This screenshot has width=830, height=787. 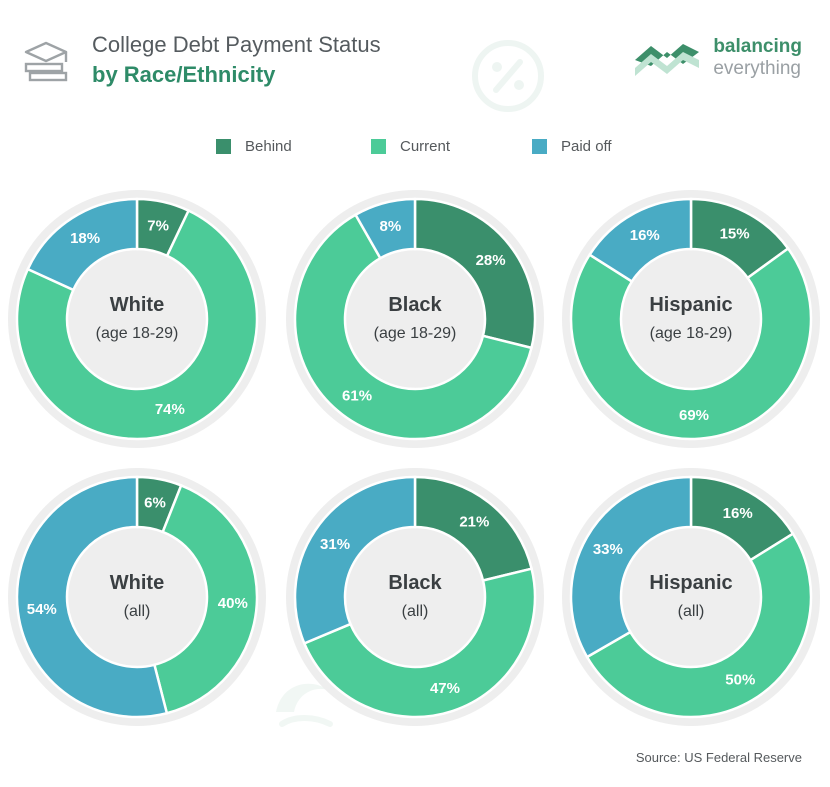 I want to click on brand-name-line-1: balancing, so click(x=757, y=46).